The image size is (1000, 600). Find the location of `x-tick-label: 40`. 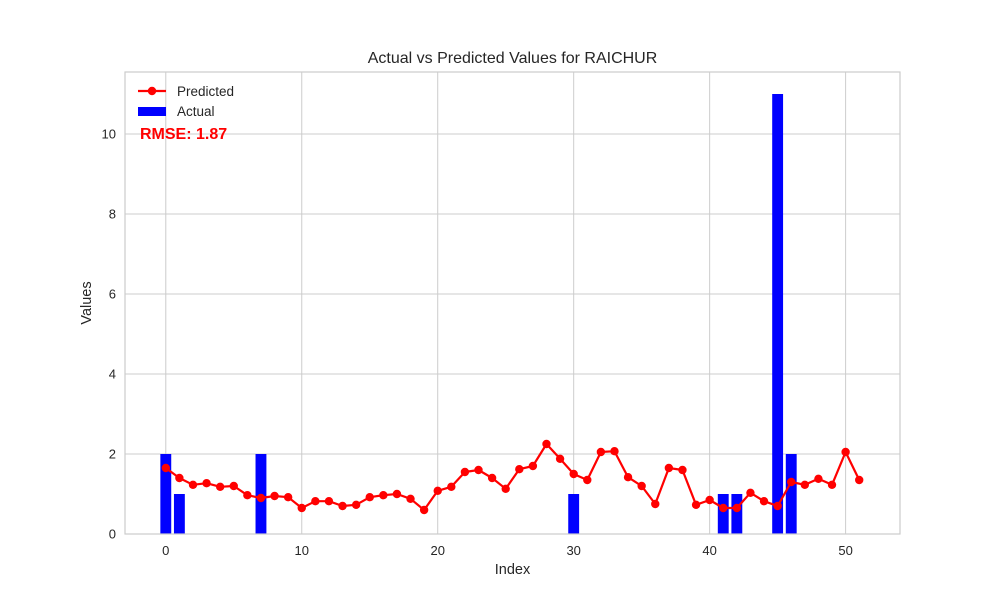

x-tick-label: 40 is located at coordinates (709, 550).